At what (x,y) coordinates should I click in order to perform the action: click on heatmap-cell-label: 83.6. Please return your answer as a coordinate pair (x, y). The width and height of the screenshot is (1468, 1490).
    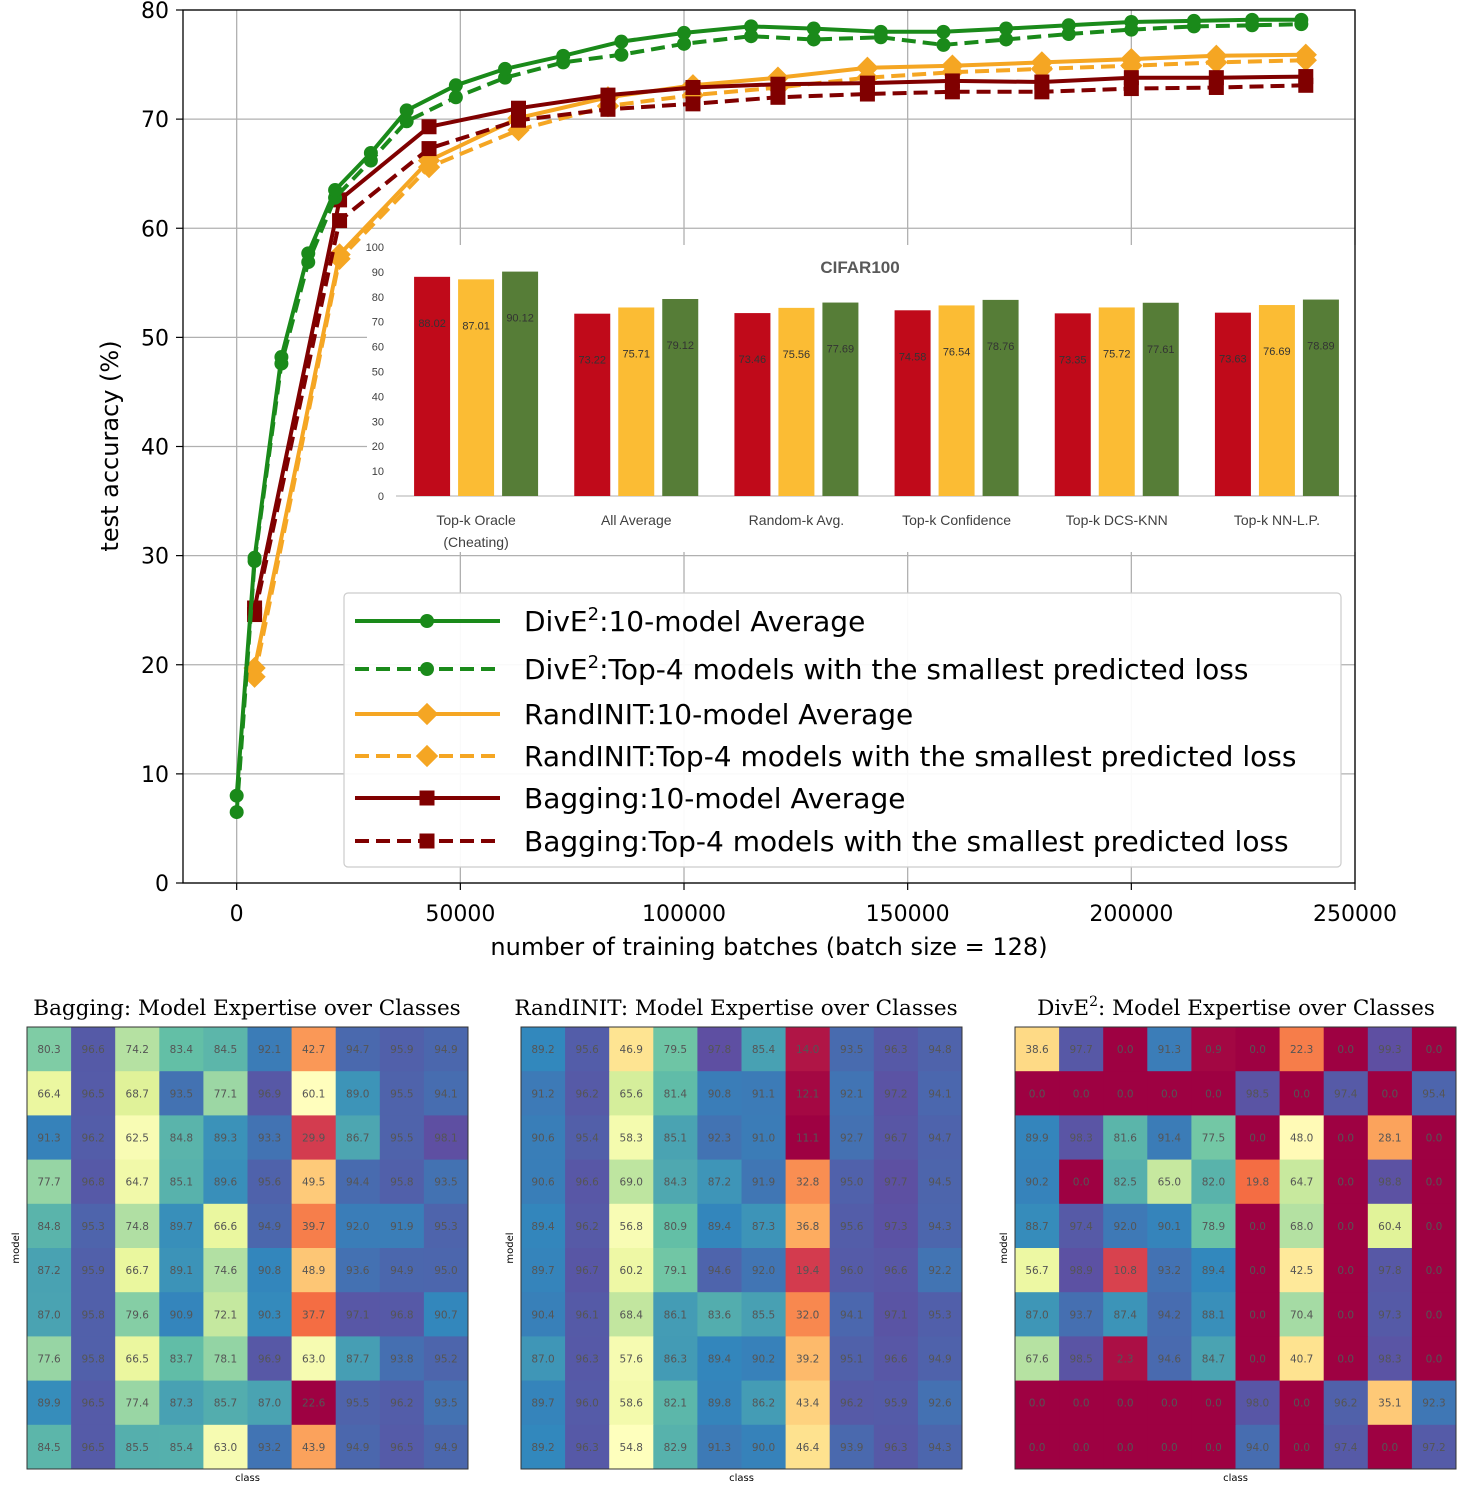
    Looking at the image, I should click on (720, 1315).